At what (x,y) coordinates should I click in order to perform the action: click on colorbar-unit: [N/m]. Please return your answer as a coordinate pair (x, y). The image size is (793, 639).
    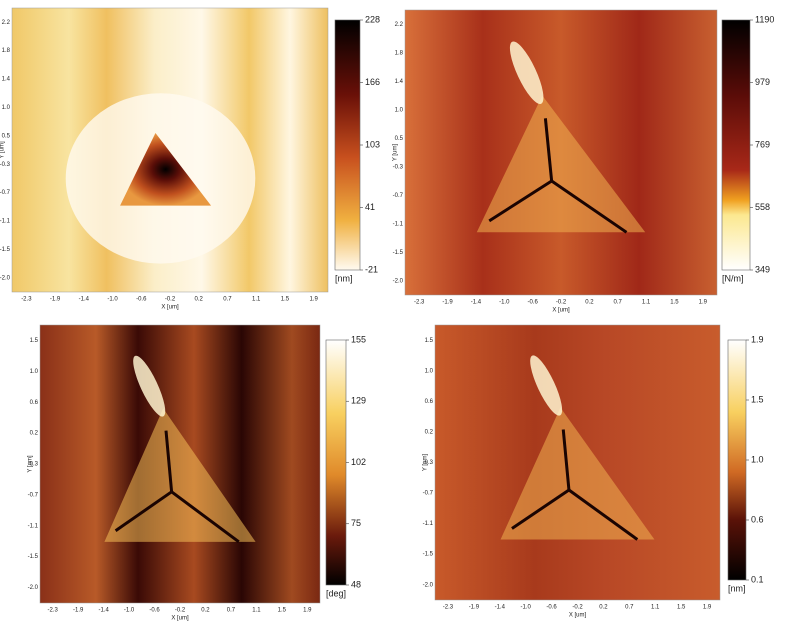
    Looking at the image, I should click on (733, 278).